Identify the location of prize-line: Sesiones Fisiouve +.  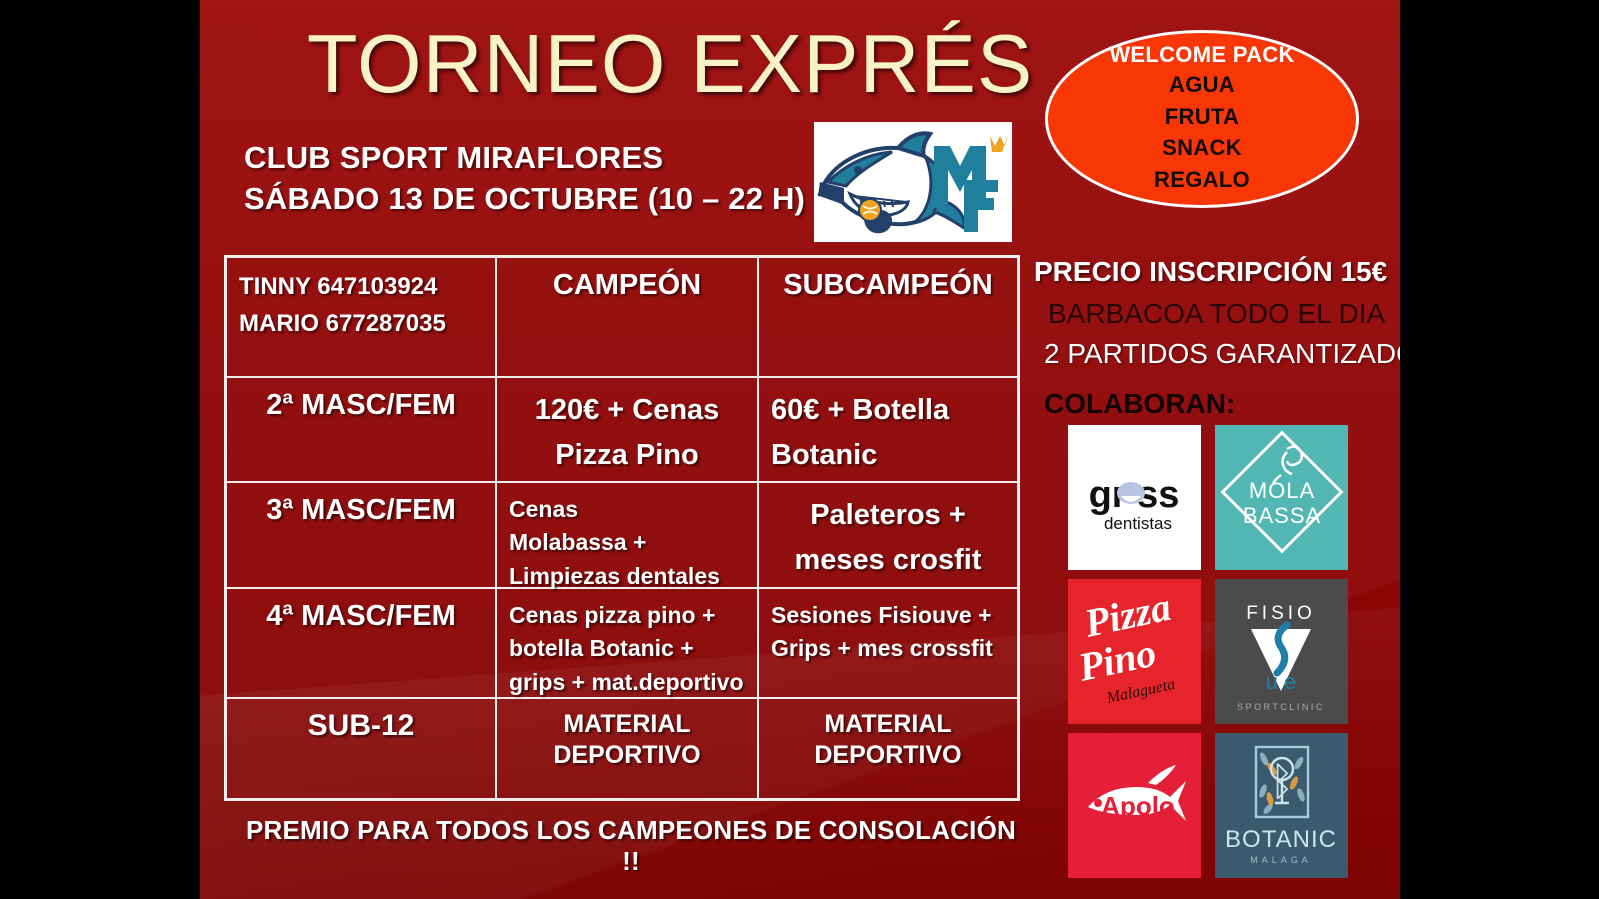
(881, 615).